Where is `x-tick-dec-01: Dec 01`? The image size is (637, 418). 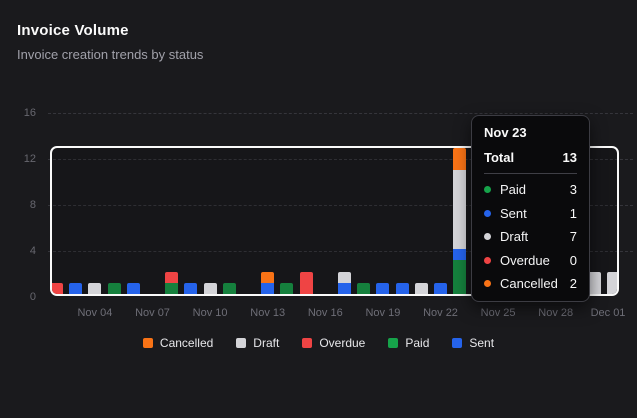
x-tick-dec-01: Dec 01 is located at coordinates (608, 313).